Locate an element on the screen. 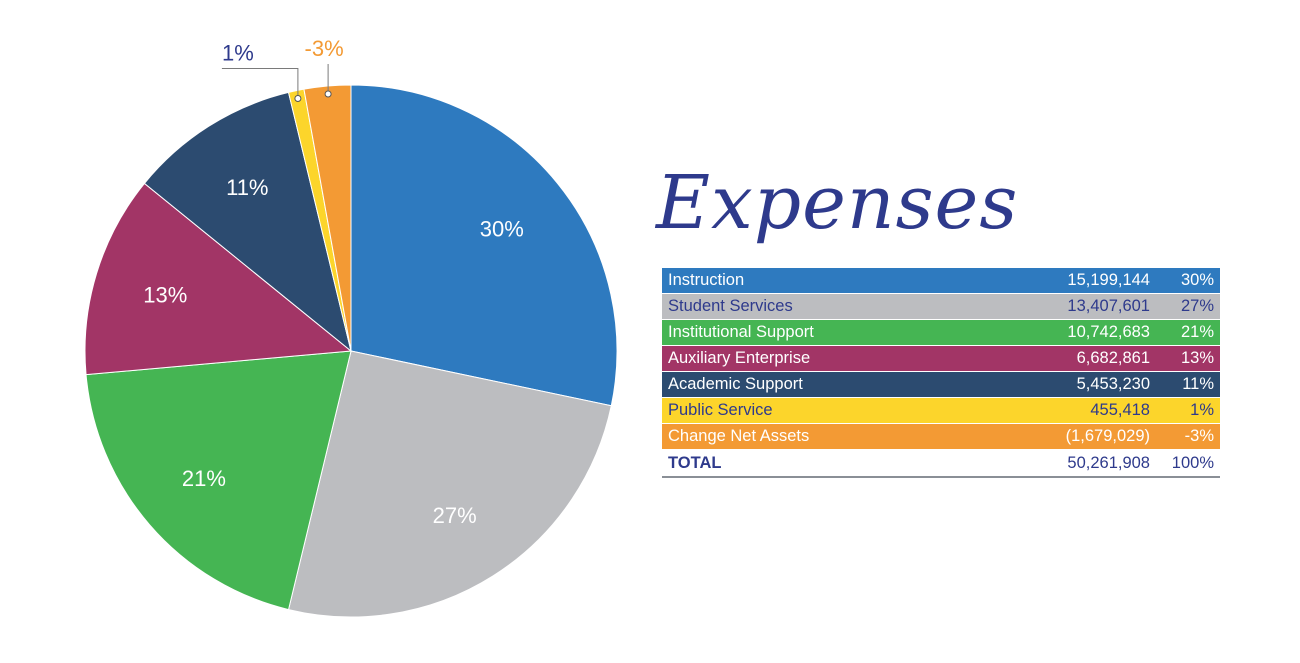 Image resolution: width=1300 pixels, height=663 pixels. row-percent: 21% is located at coordinates (1188, 332).